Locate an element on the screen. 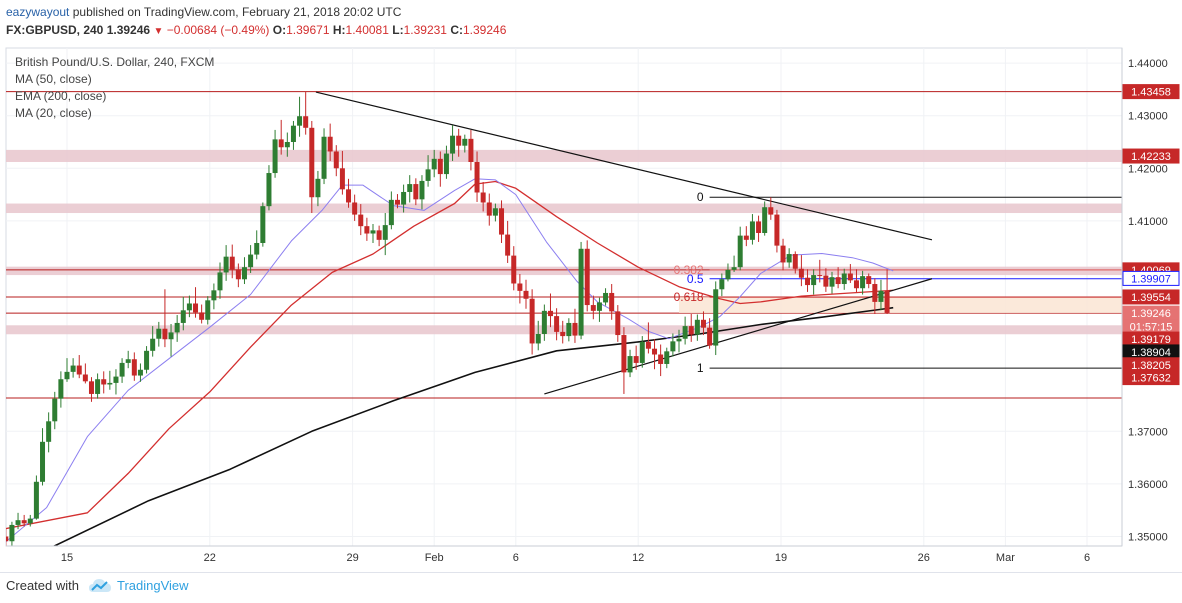 The width and height of the screenshot is (1182, 603). author-link: eazywayout is located at coordinates (38, 12).